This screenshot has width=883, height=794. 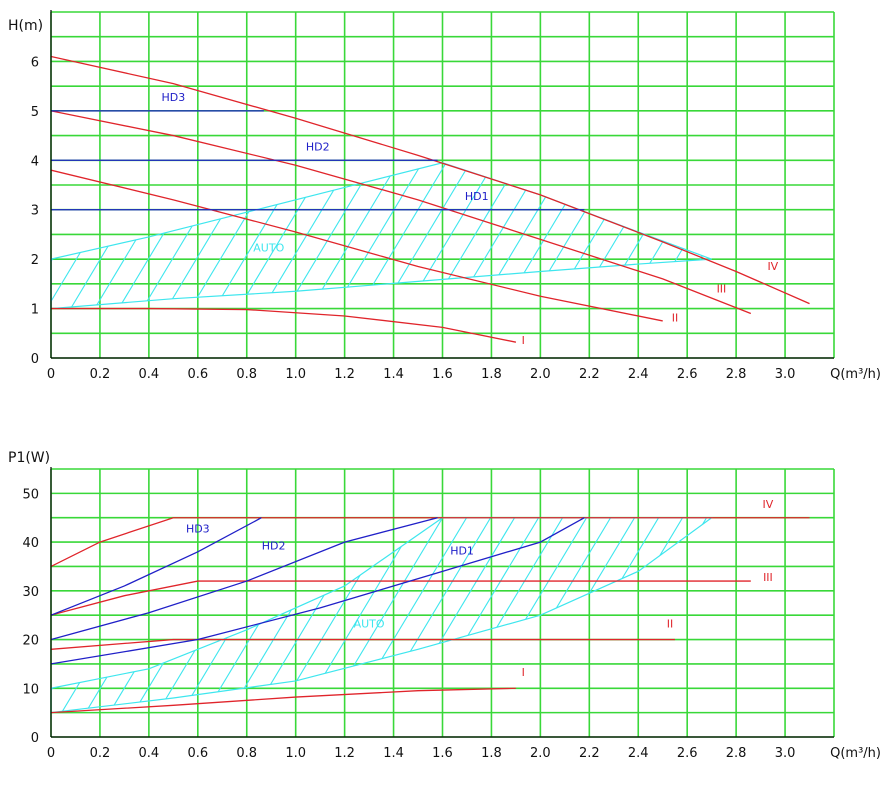 I want to click on power-curve-hd1, so click(x=318, y=591).